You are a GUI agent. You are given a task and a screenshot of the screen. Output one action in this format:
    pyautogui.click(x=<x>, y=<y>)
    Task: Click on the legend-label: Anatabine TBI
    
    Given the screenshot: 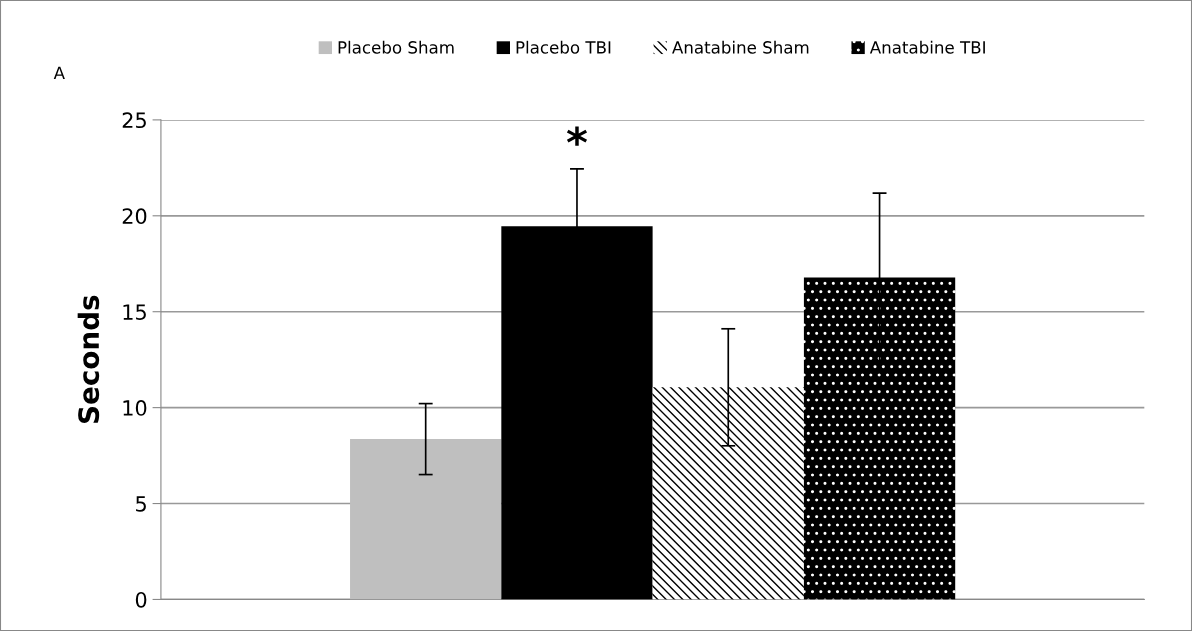 What is the action you would take?
    pyautogui.click(x=927, y=47)
    